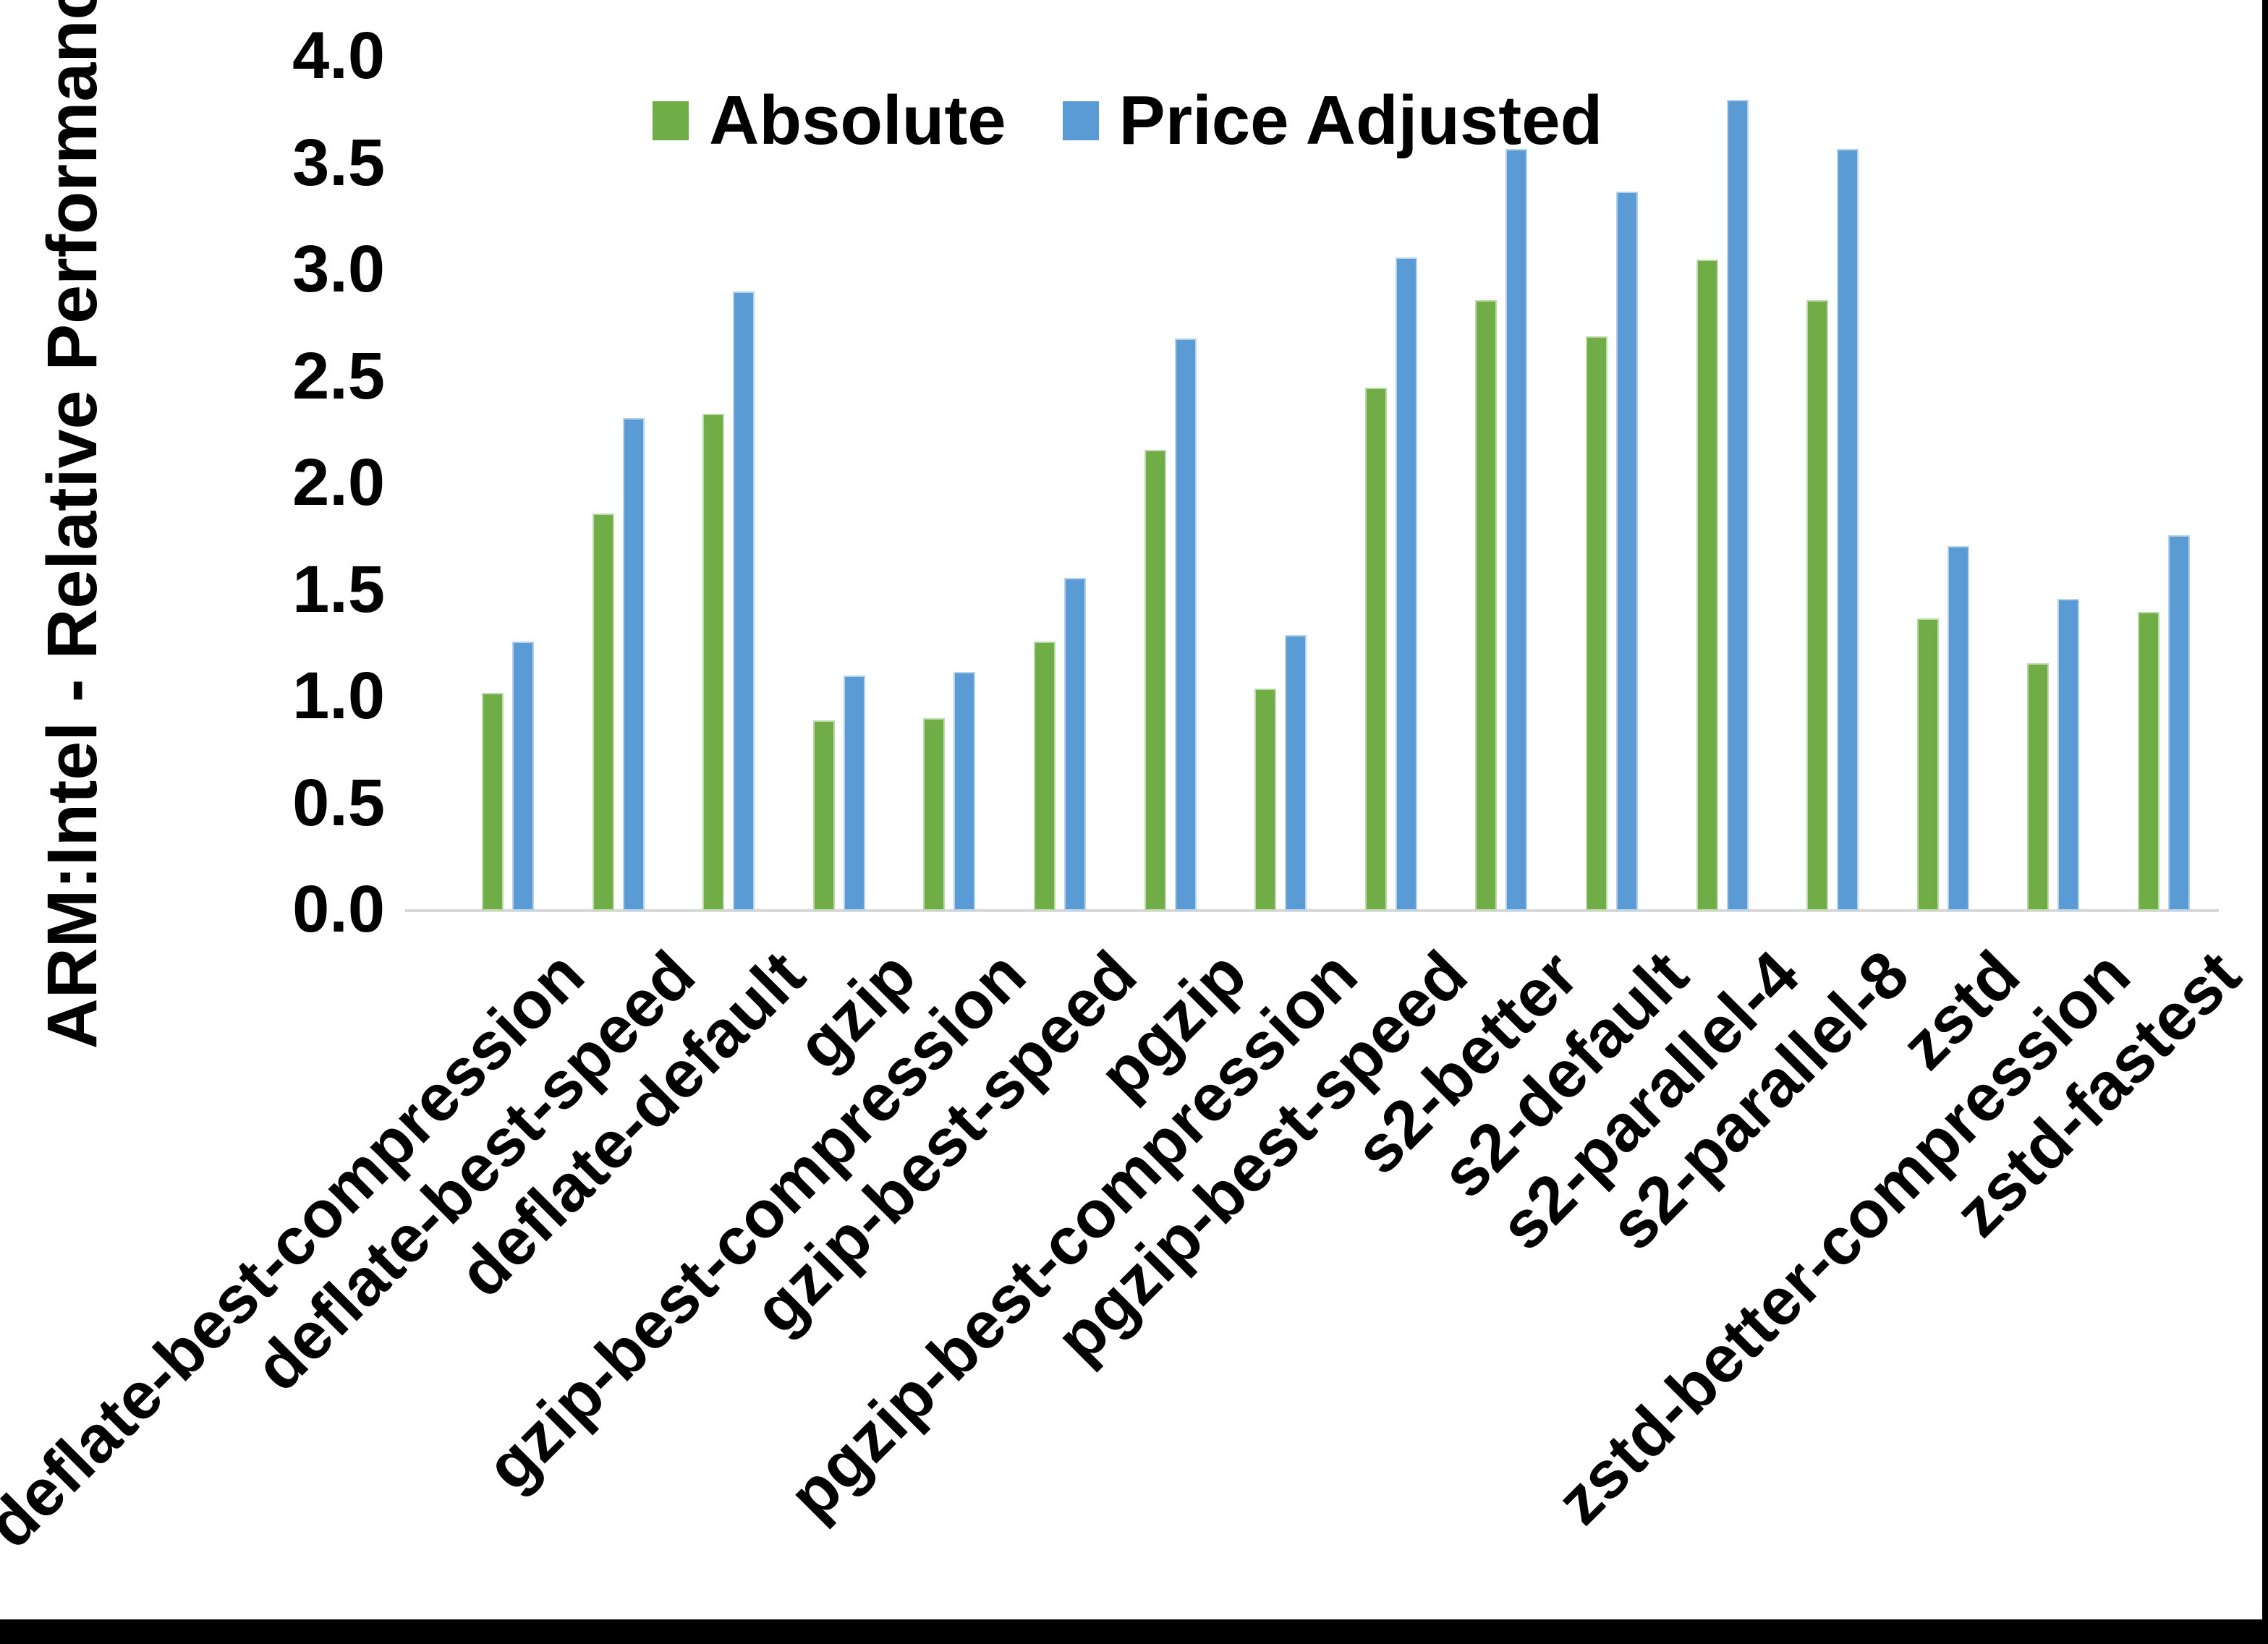 The image size is (2268, 1644). Describe the element at coordinates (2068, 755) in the screenshot. I see `bar-price-adjusted-zstd-better-compression` at that location.